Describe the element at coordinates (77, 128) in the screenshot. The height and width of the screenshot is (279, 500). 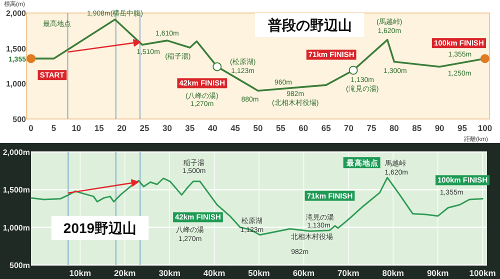
I see `x-tick-label: 10` at that location.